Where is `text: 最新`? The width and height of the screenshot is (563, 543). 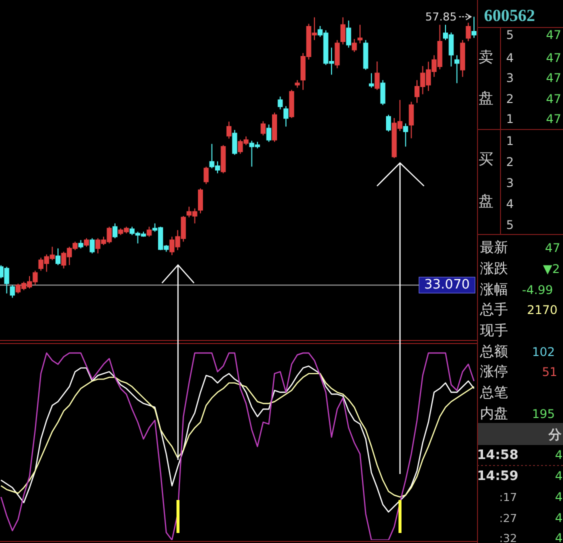 text: 最新 is located at coordinates (494, 248).